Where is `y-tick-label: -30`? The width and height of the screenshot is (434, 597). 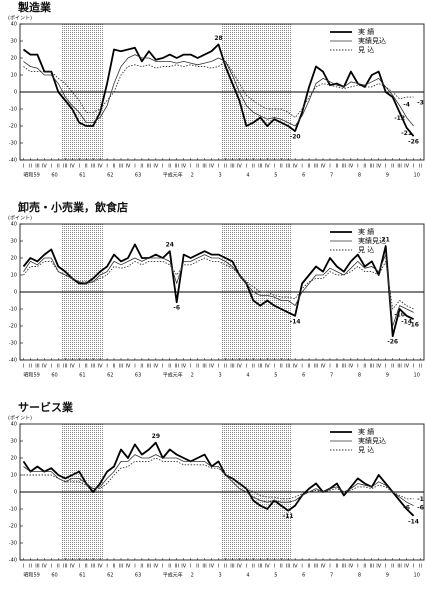
y-tick-label: -30 is located at coordinates (13, 544).